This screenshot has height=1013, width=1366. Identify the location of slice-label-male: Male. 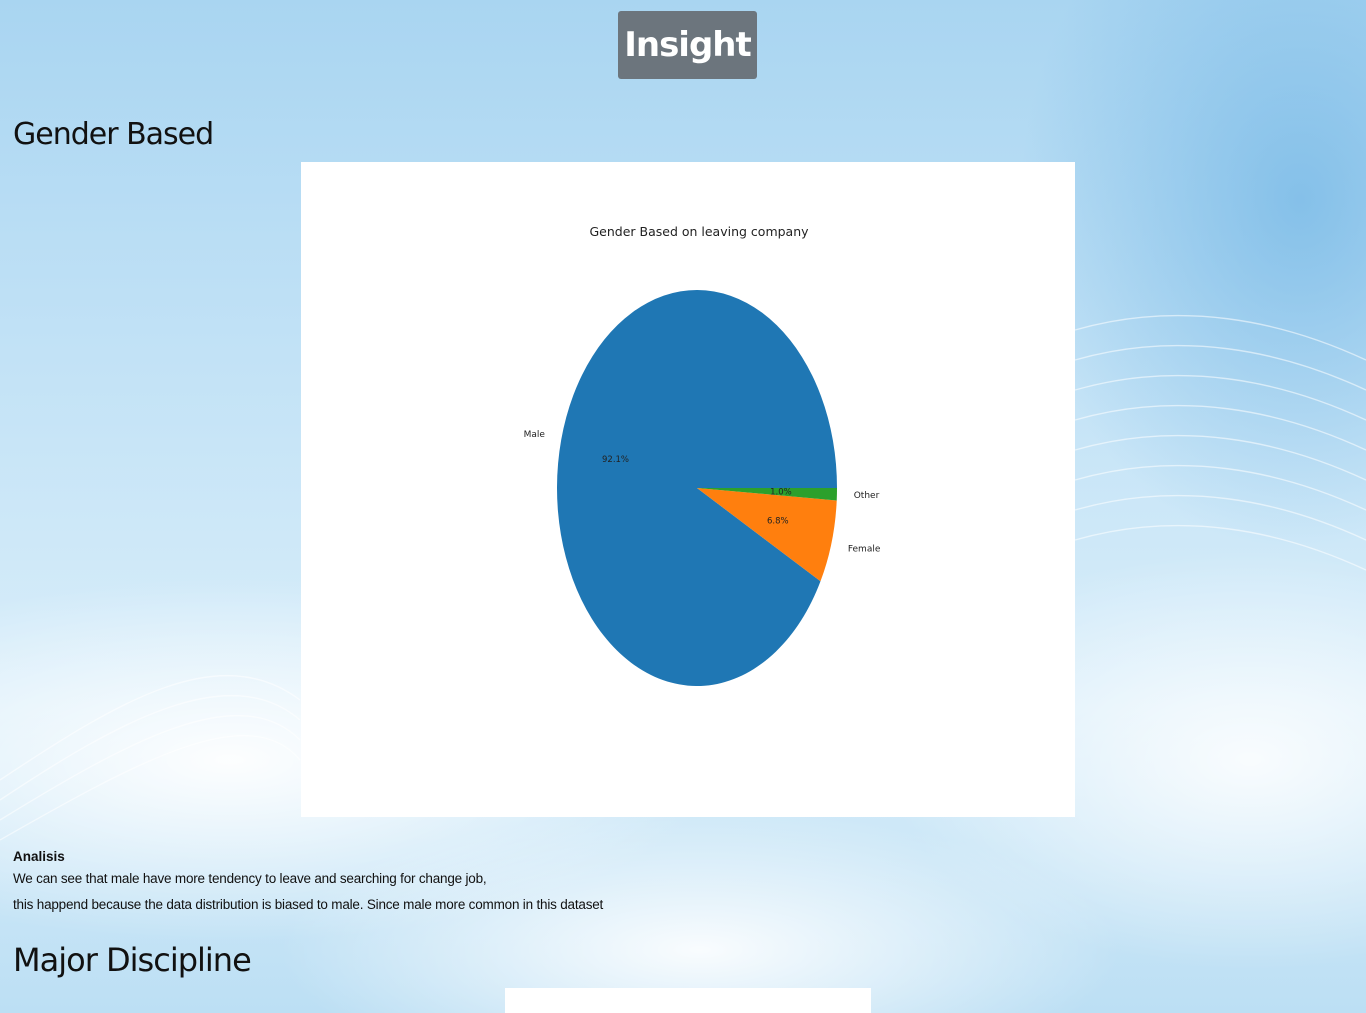
(535, 435).